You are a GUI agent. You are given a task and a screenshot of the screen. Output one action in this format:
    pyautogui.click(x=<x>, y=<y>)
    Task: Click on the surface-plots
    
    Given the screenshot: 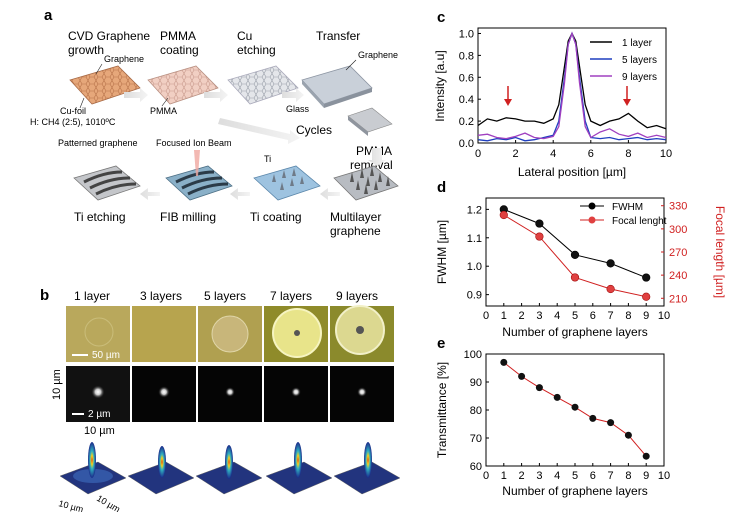 What is the action you would take?
    pyautogui.click(x=230, y=468)
    